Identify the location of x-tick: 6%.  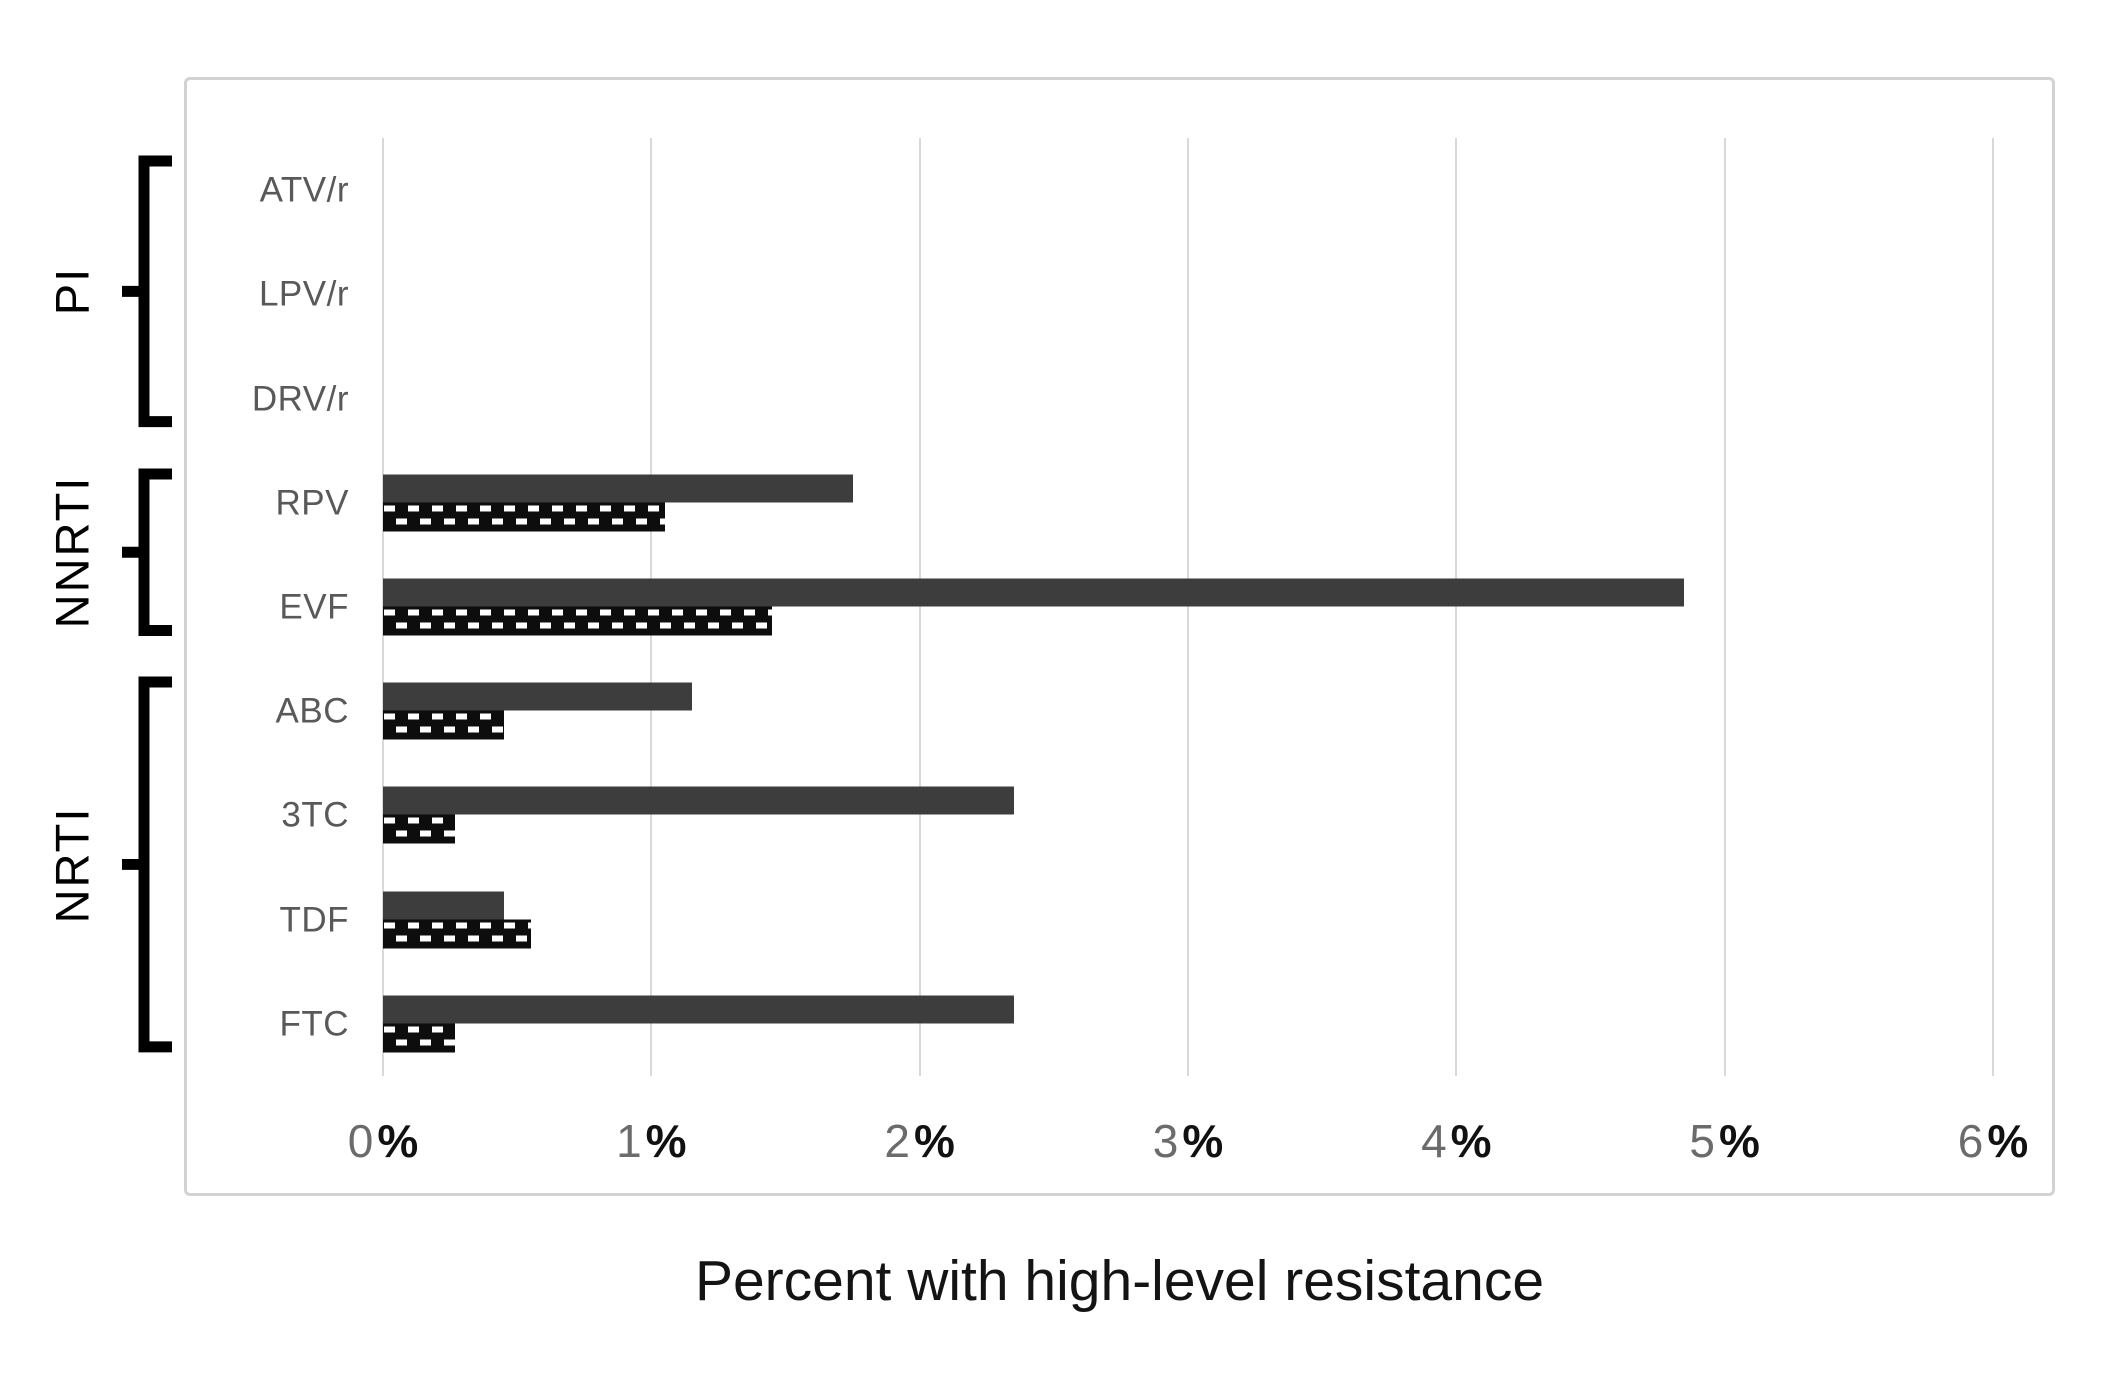
(1993, 1141).